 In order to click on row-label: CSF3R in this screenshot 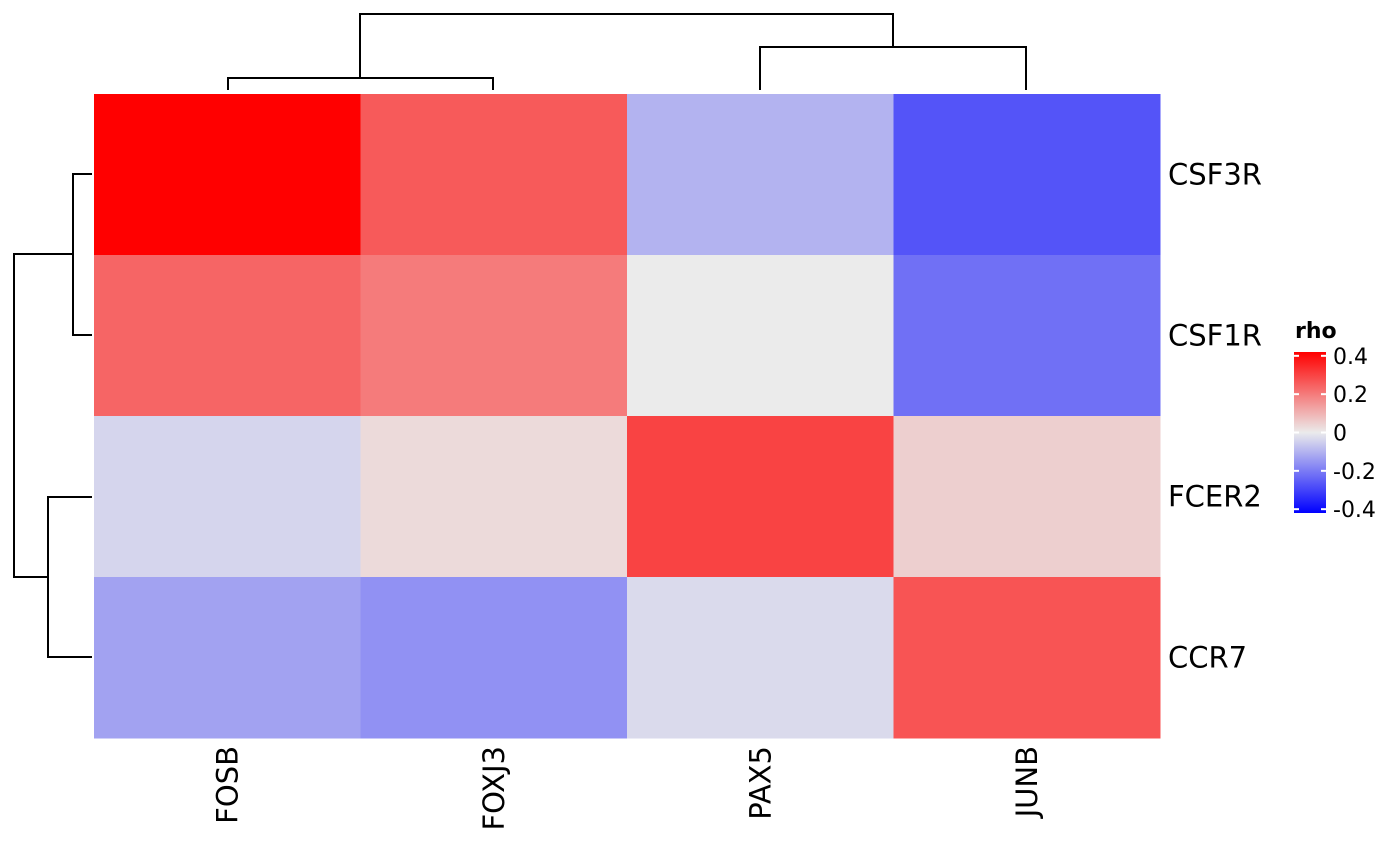, I will do `click(1215, 175)`.